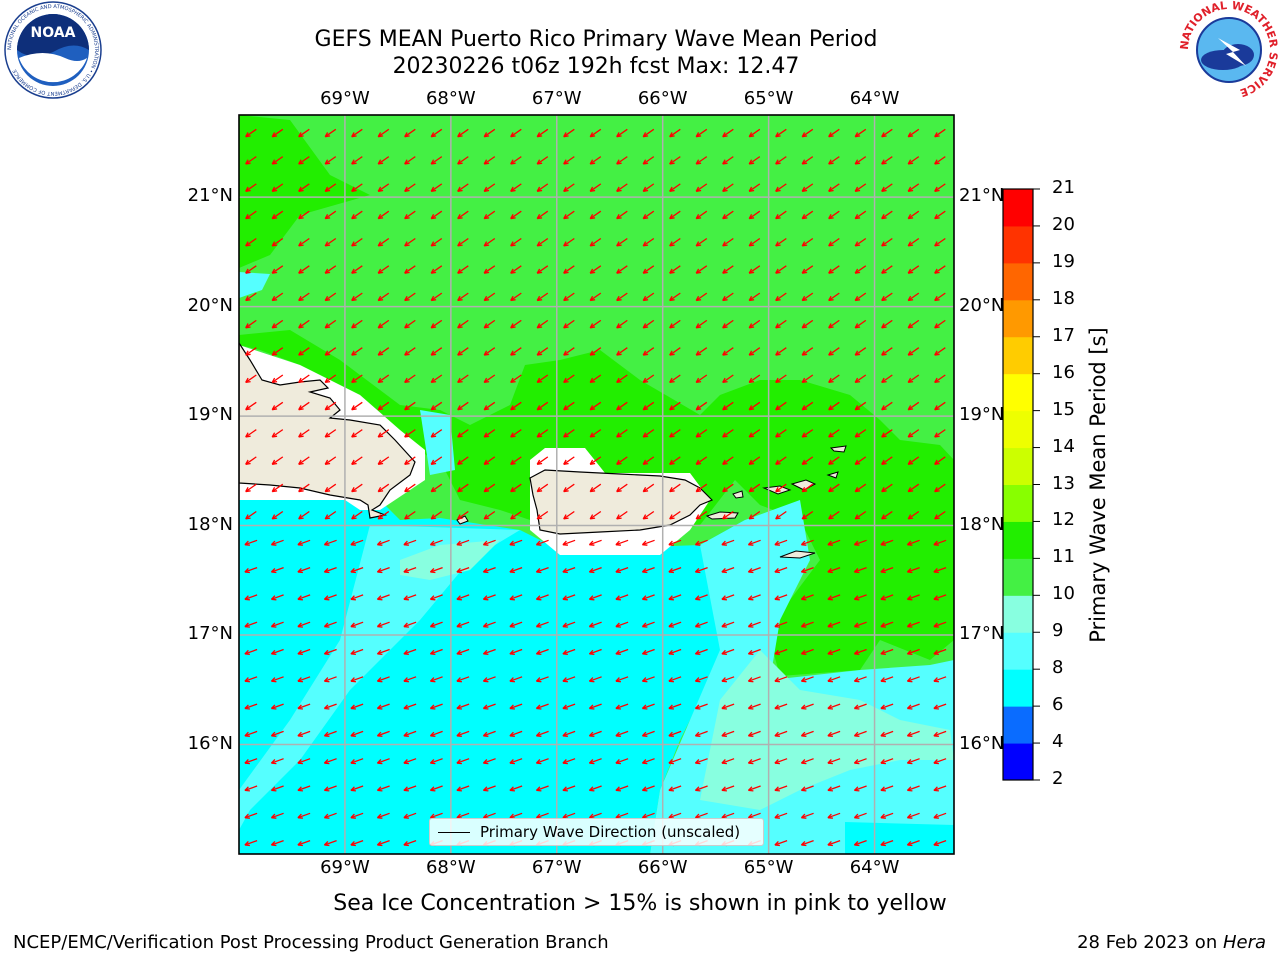 The image size is (1280, 960). Describe the element at coordinates (1063, 224) in the screenshot. I see `colorbar-tick-label: 20` at that location.